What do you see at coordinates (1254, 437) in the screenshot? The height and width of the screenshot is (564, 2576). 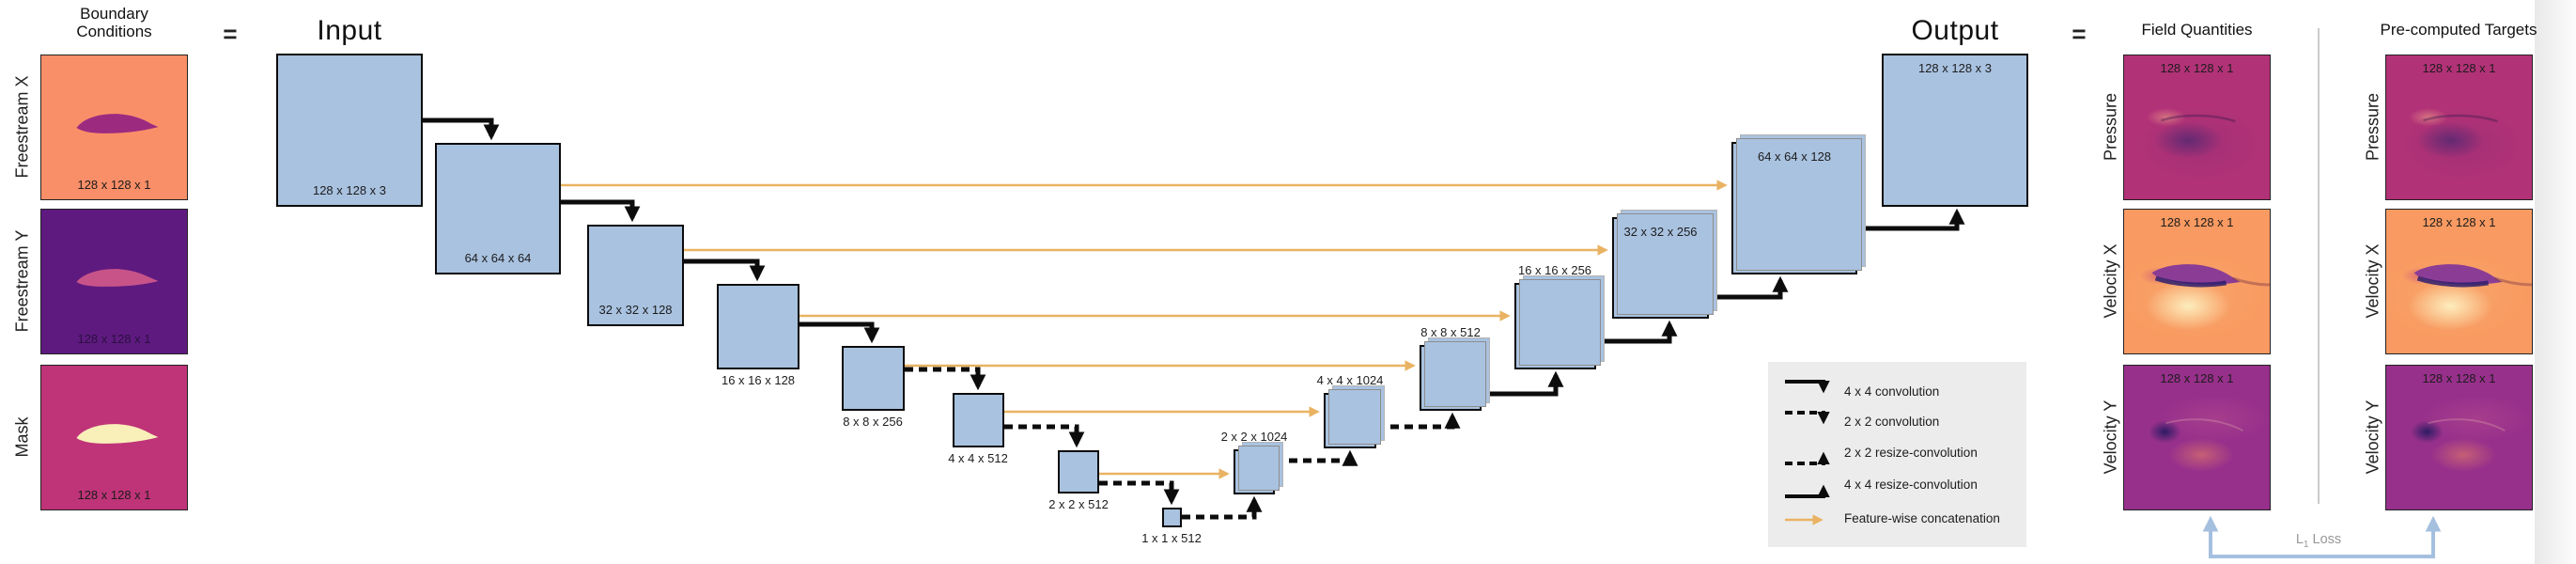 I see `unet-box-2x2x1024-dim: 2 x 2 x 1024` at bounding box center [1254, 437].